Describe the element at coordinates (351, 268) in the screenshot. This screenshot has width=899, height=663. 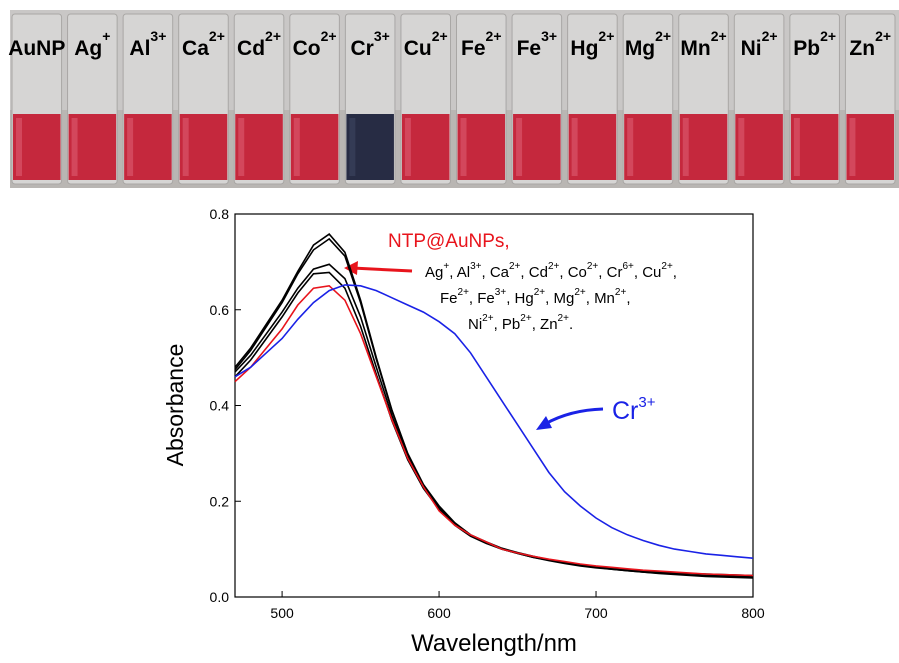
I see `red-arrow-head` at that location.